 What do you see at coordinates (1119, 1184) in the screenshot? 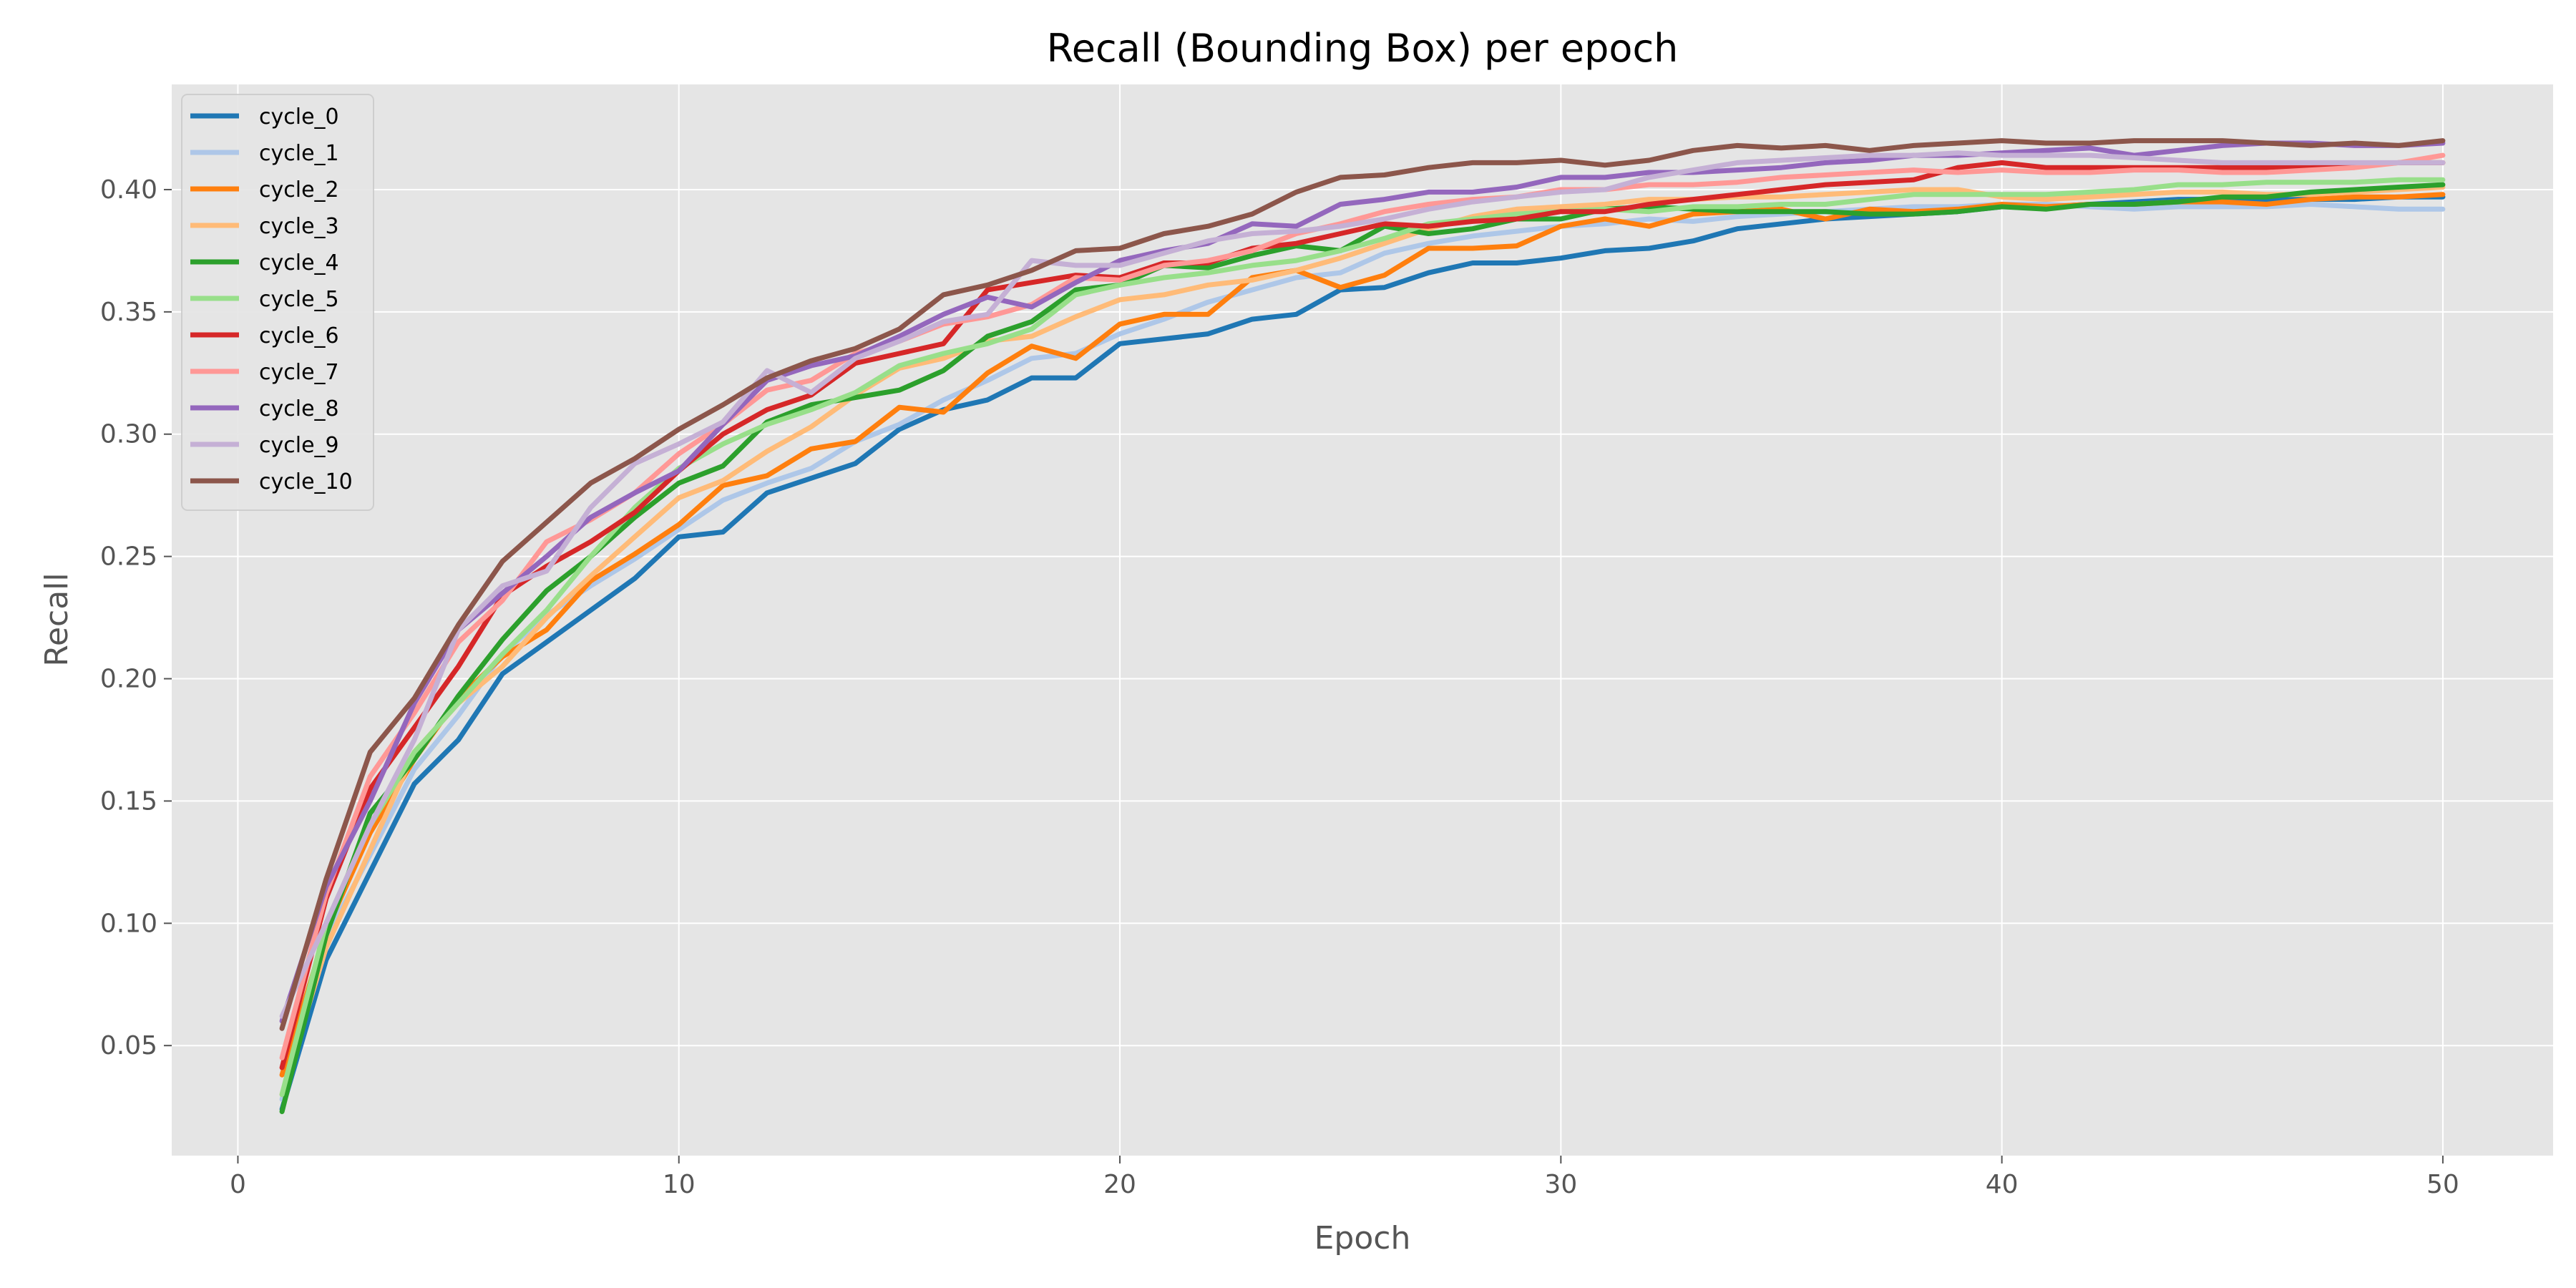
I see `x-tick-label: 20` at bounding box center [1119, 1184].